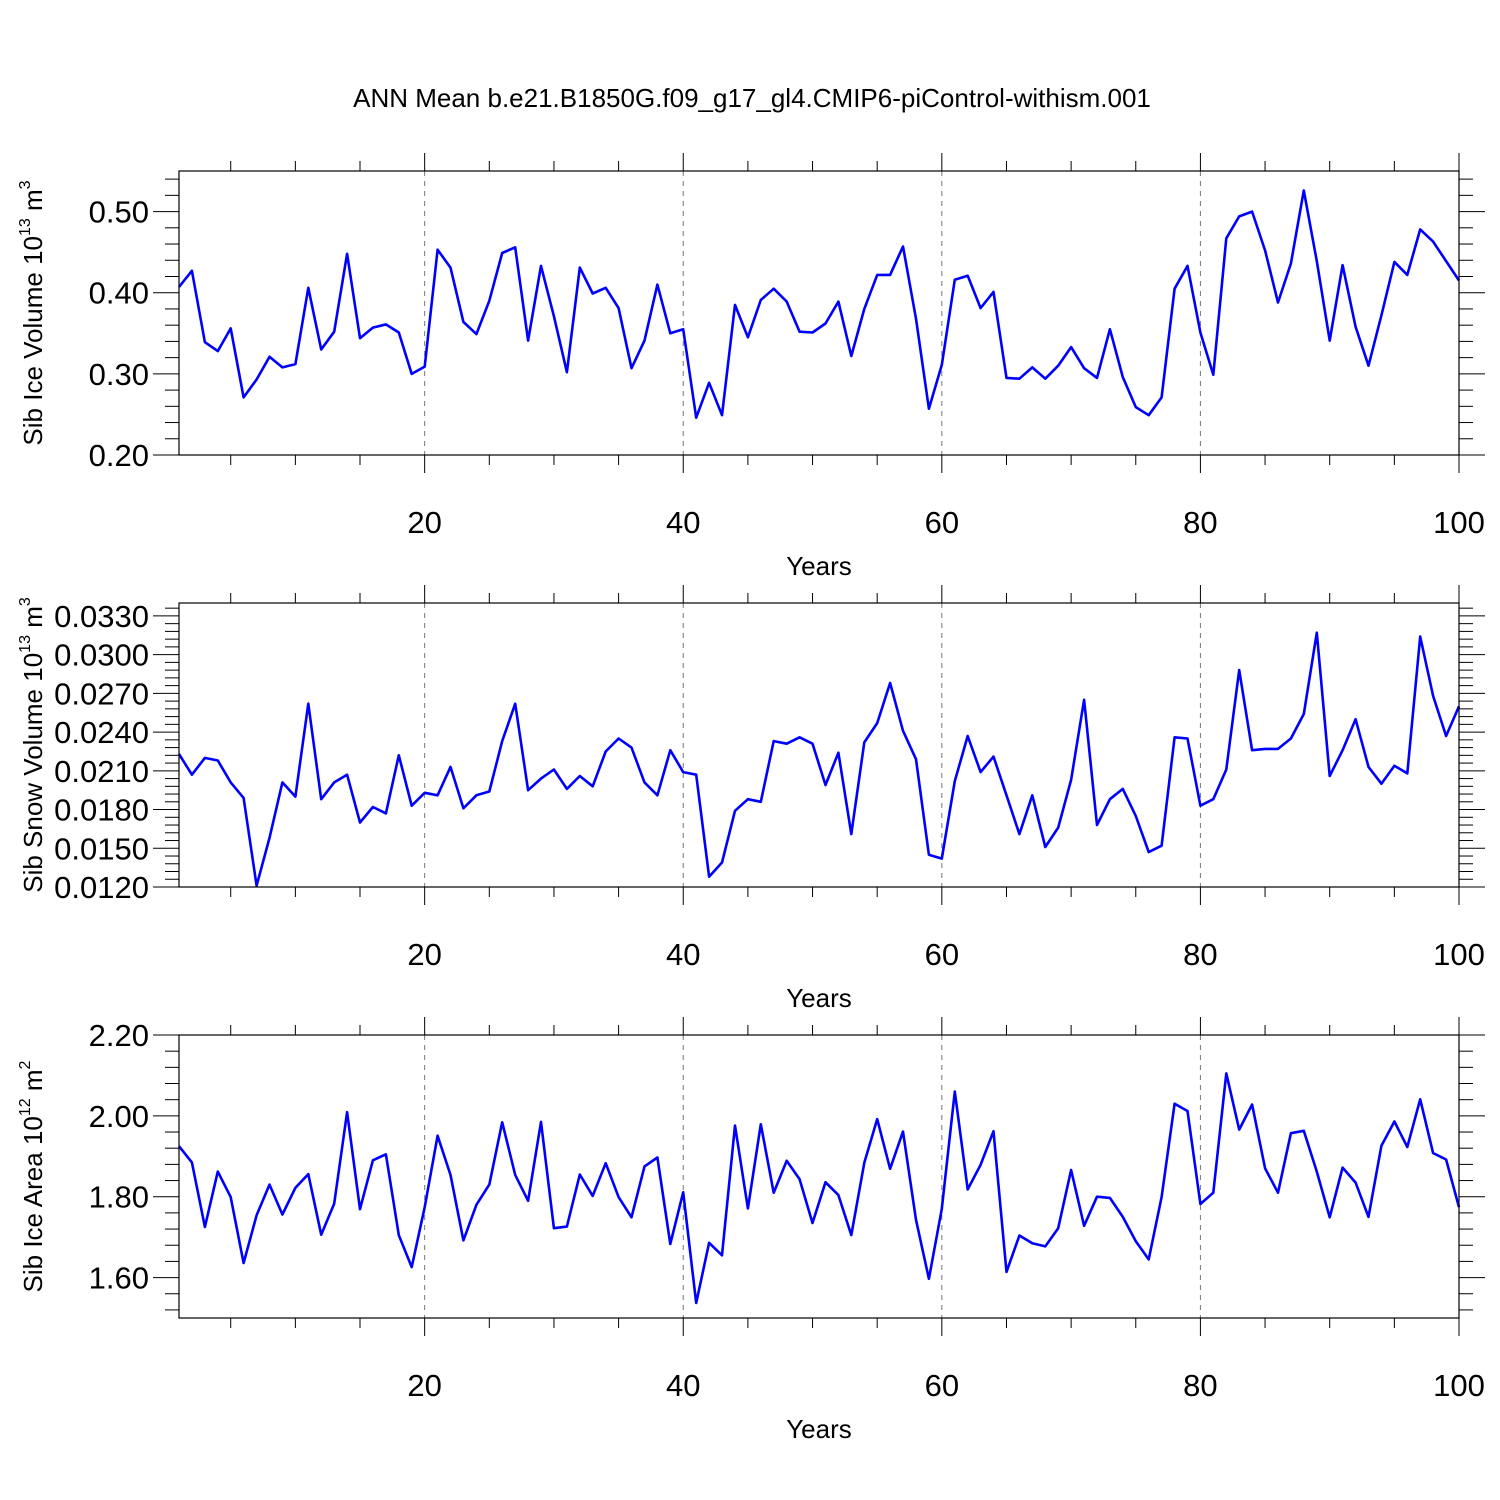  Describe the element at coordinates (942, 522) in the screenshot. I see `x-tick-label: 60` at that location.